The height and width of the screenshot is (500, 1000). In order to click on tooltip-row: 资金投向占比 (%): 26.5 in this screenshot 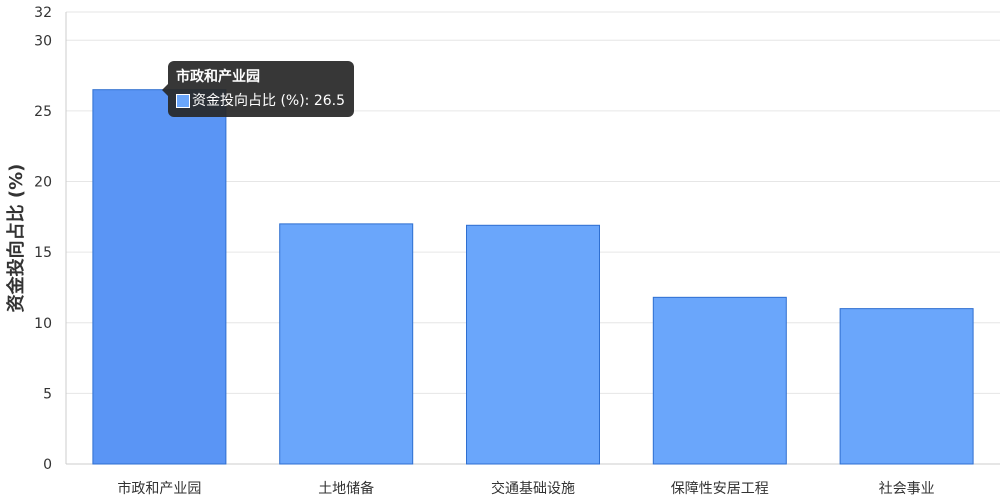, I will do `click(260, 101)`.